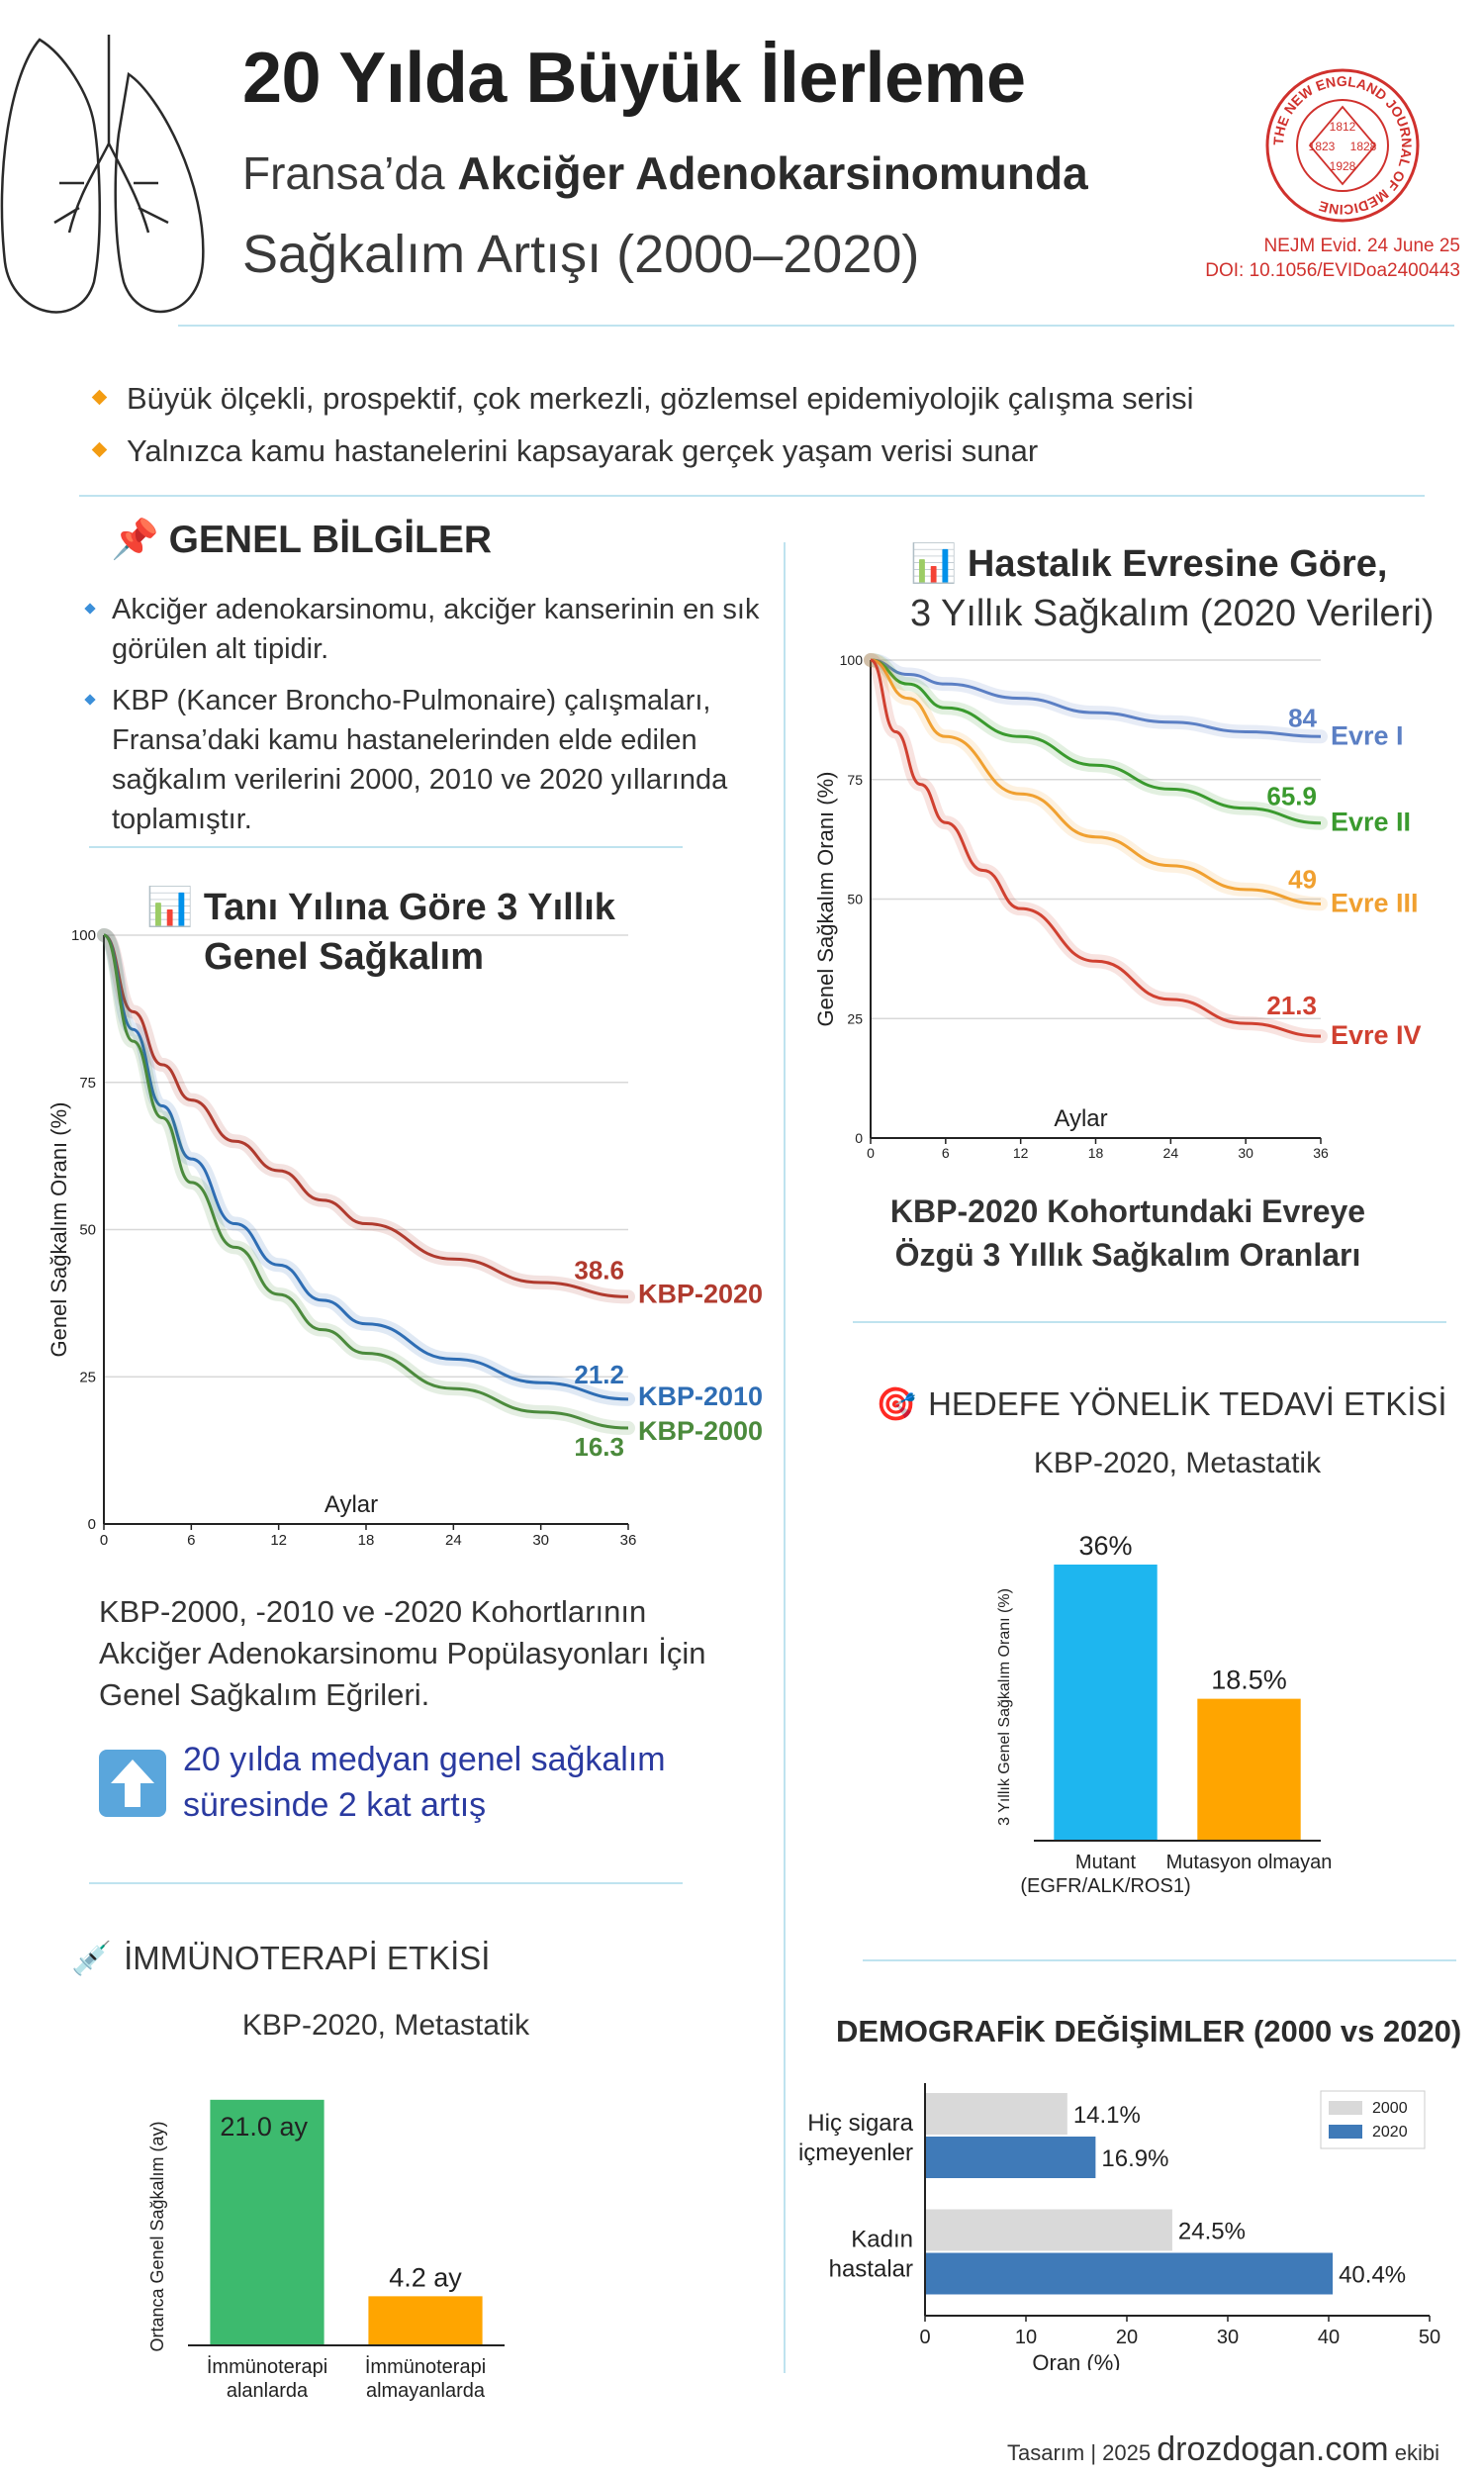  Describe the element at coordinates (1390, 2108) in the screenshot. I see `legend-label: 2000` at that location.